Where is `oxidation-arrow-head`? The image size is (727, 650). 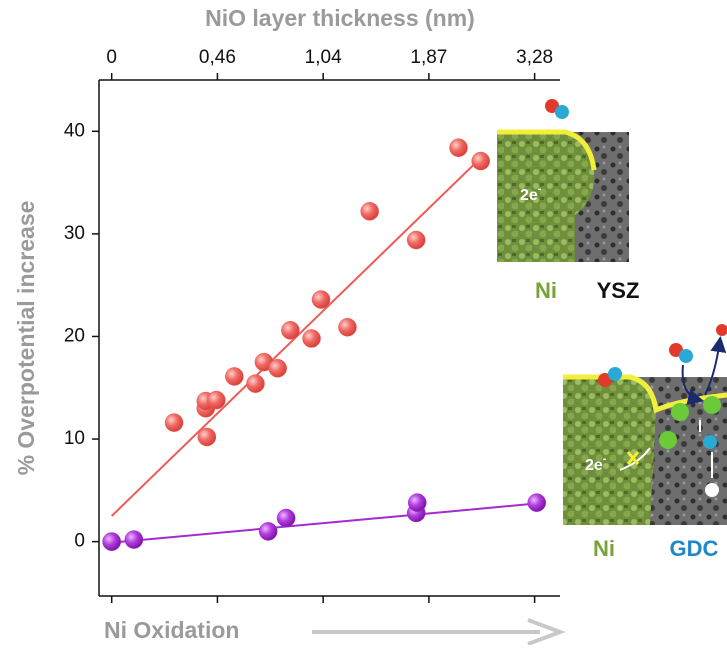 oxidation-arrow-head is located at coordinates (546, 632).